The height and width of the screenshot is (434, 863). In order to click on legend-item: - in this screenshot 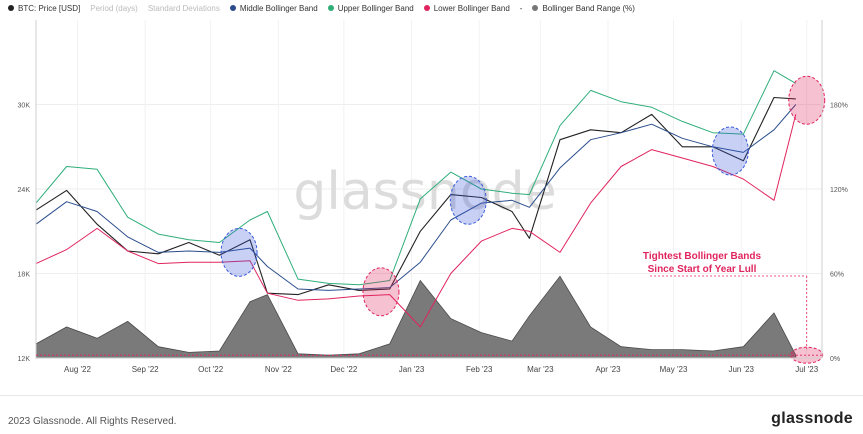, I will do `click(521, 8)`.